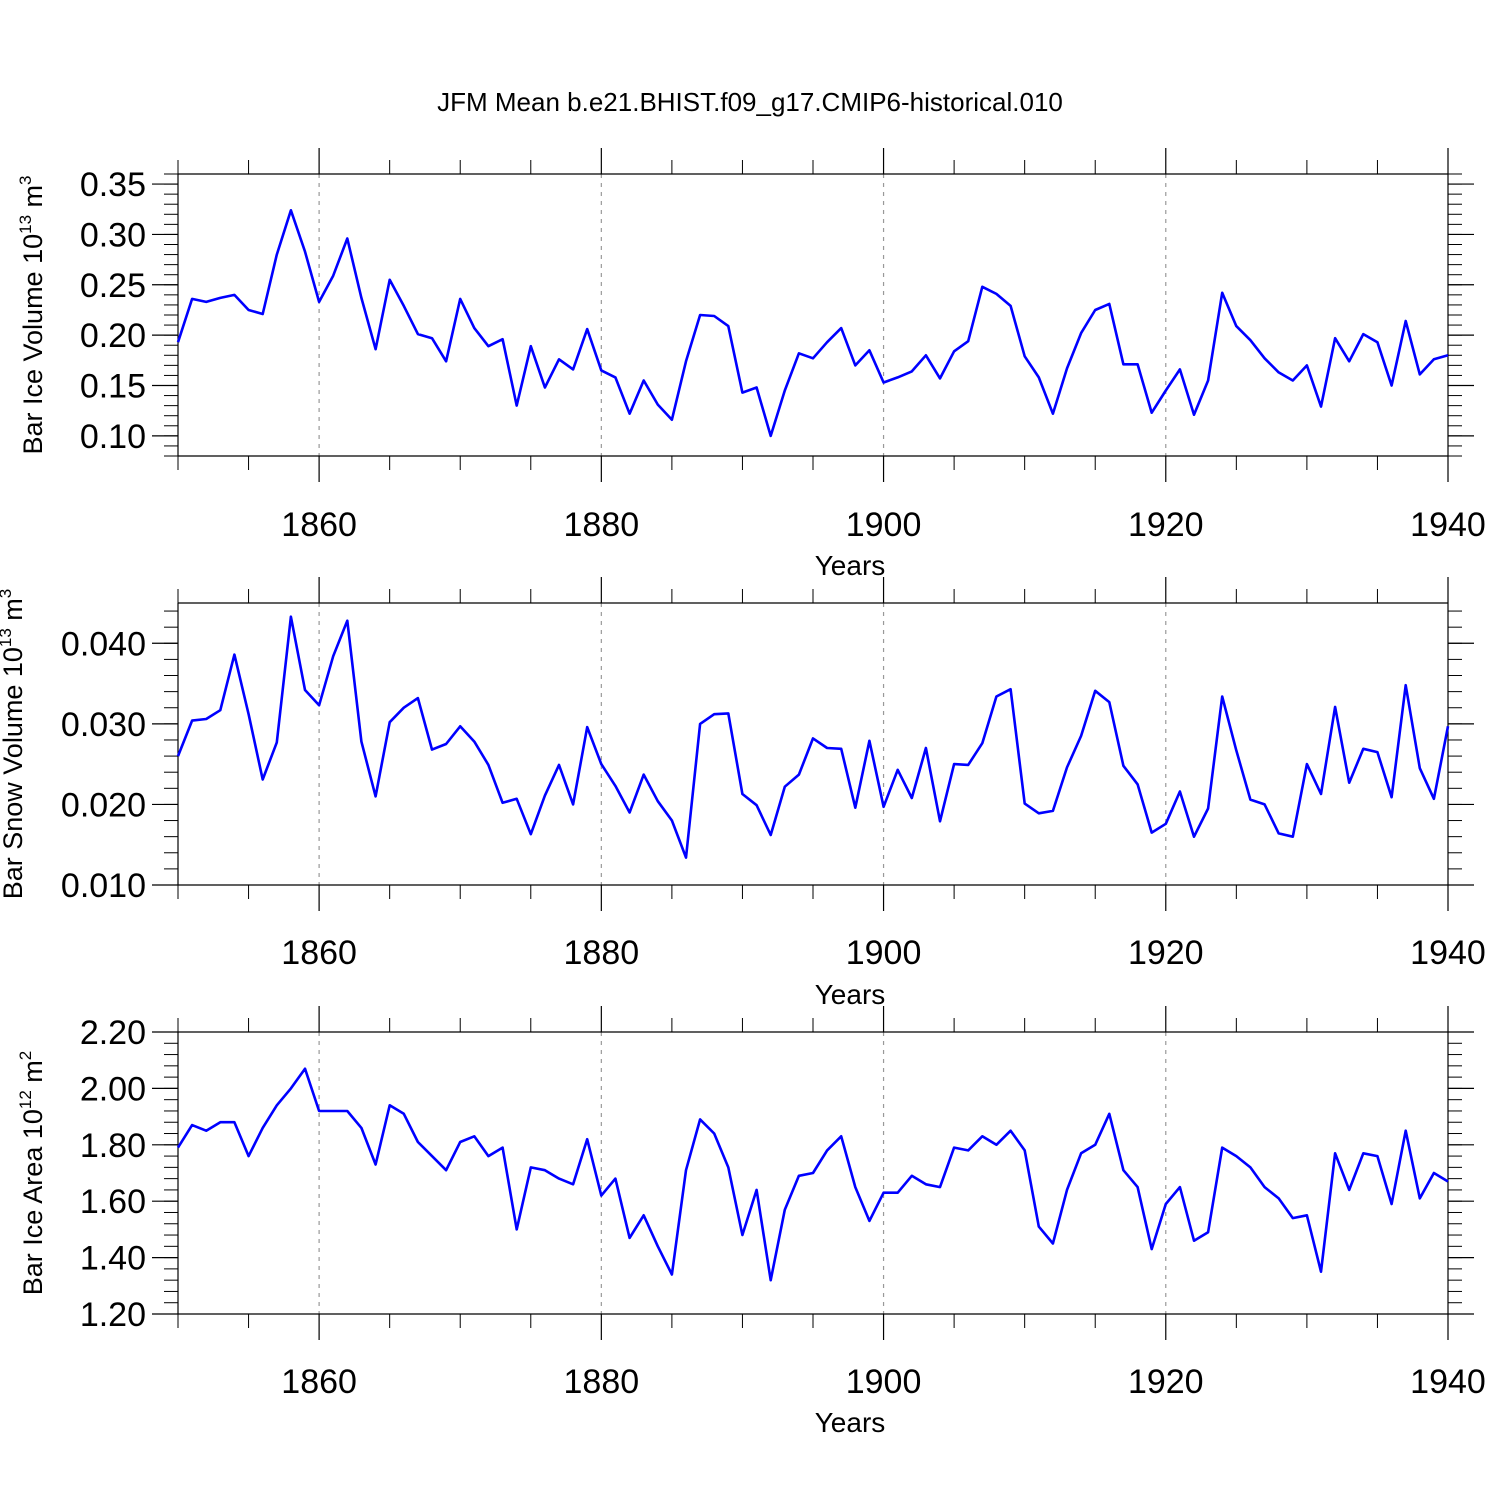 Image resolution: width=1500 pixels, height=1500 pixels. Describe the element at coordinates (812, 1174) in the screenshot. I see `series-line-ice-area` at that location.